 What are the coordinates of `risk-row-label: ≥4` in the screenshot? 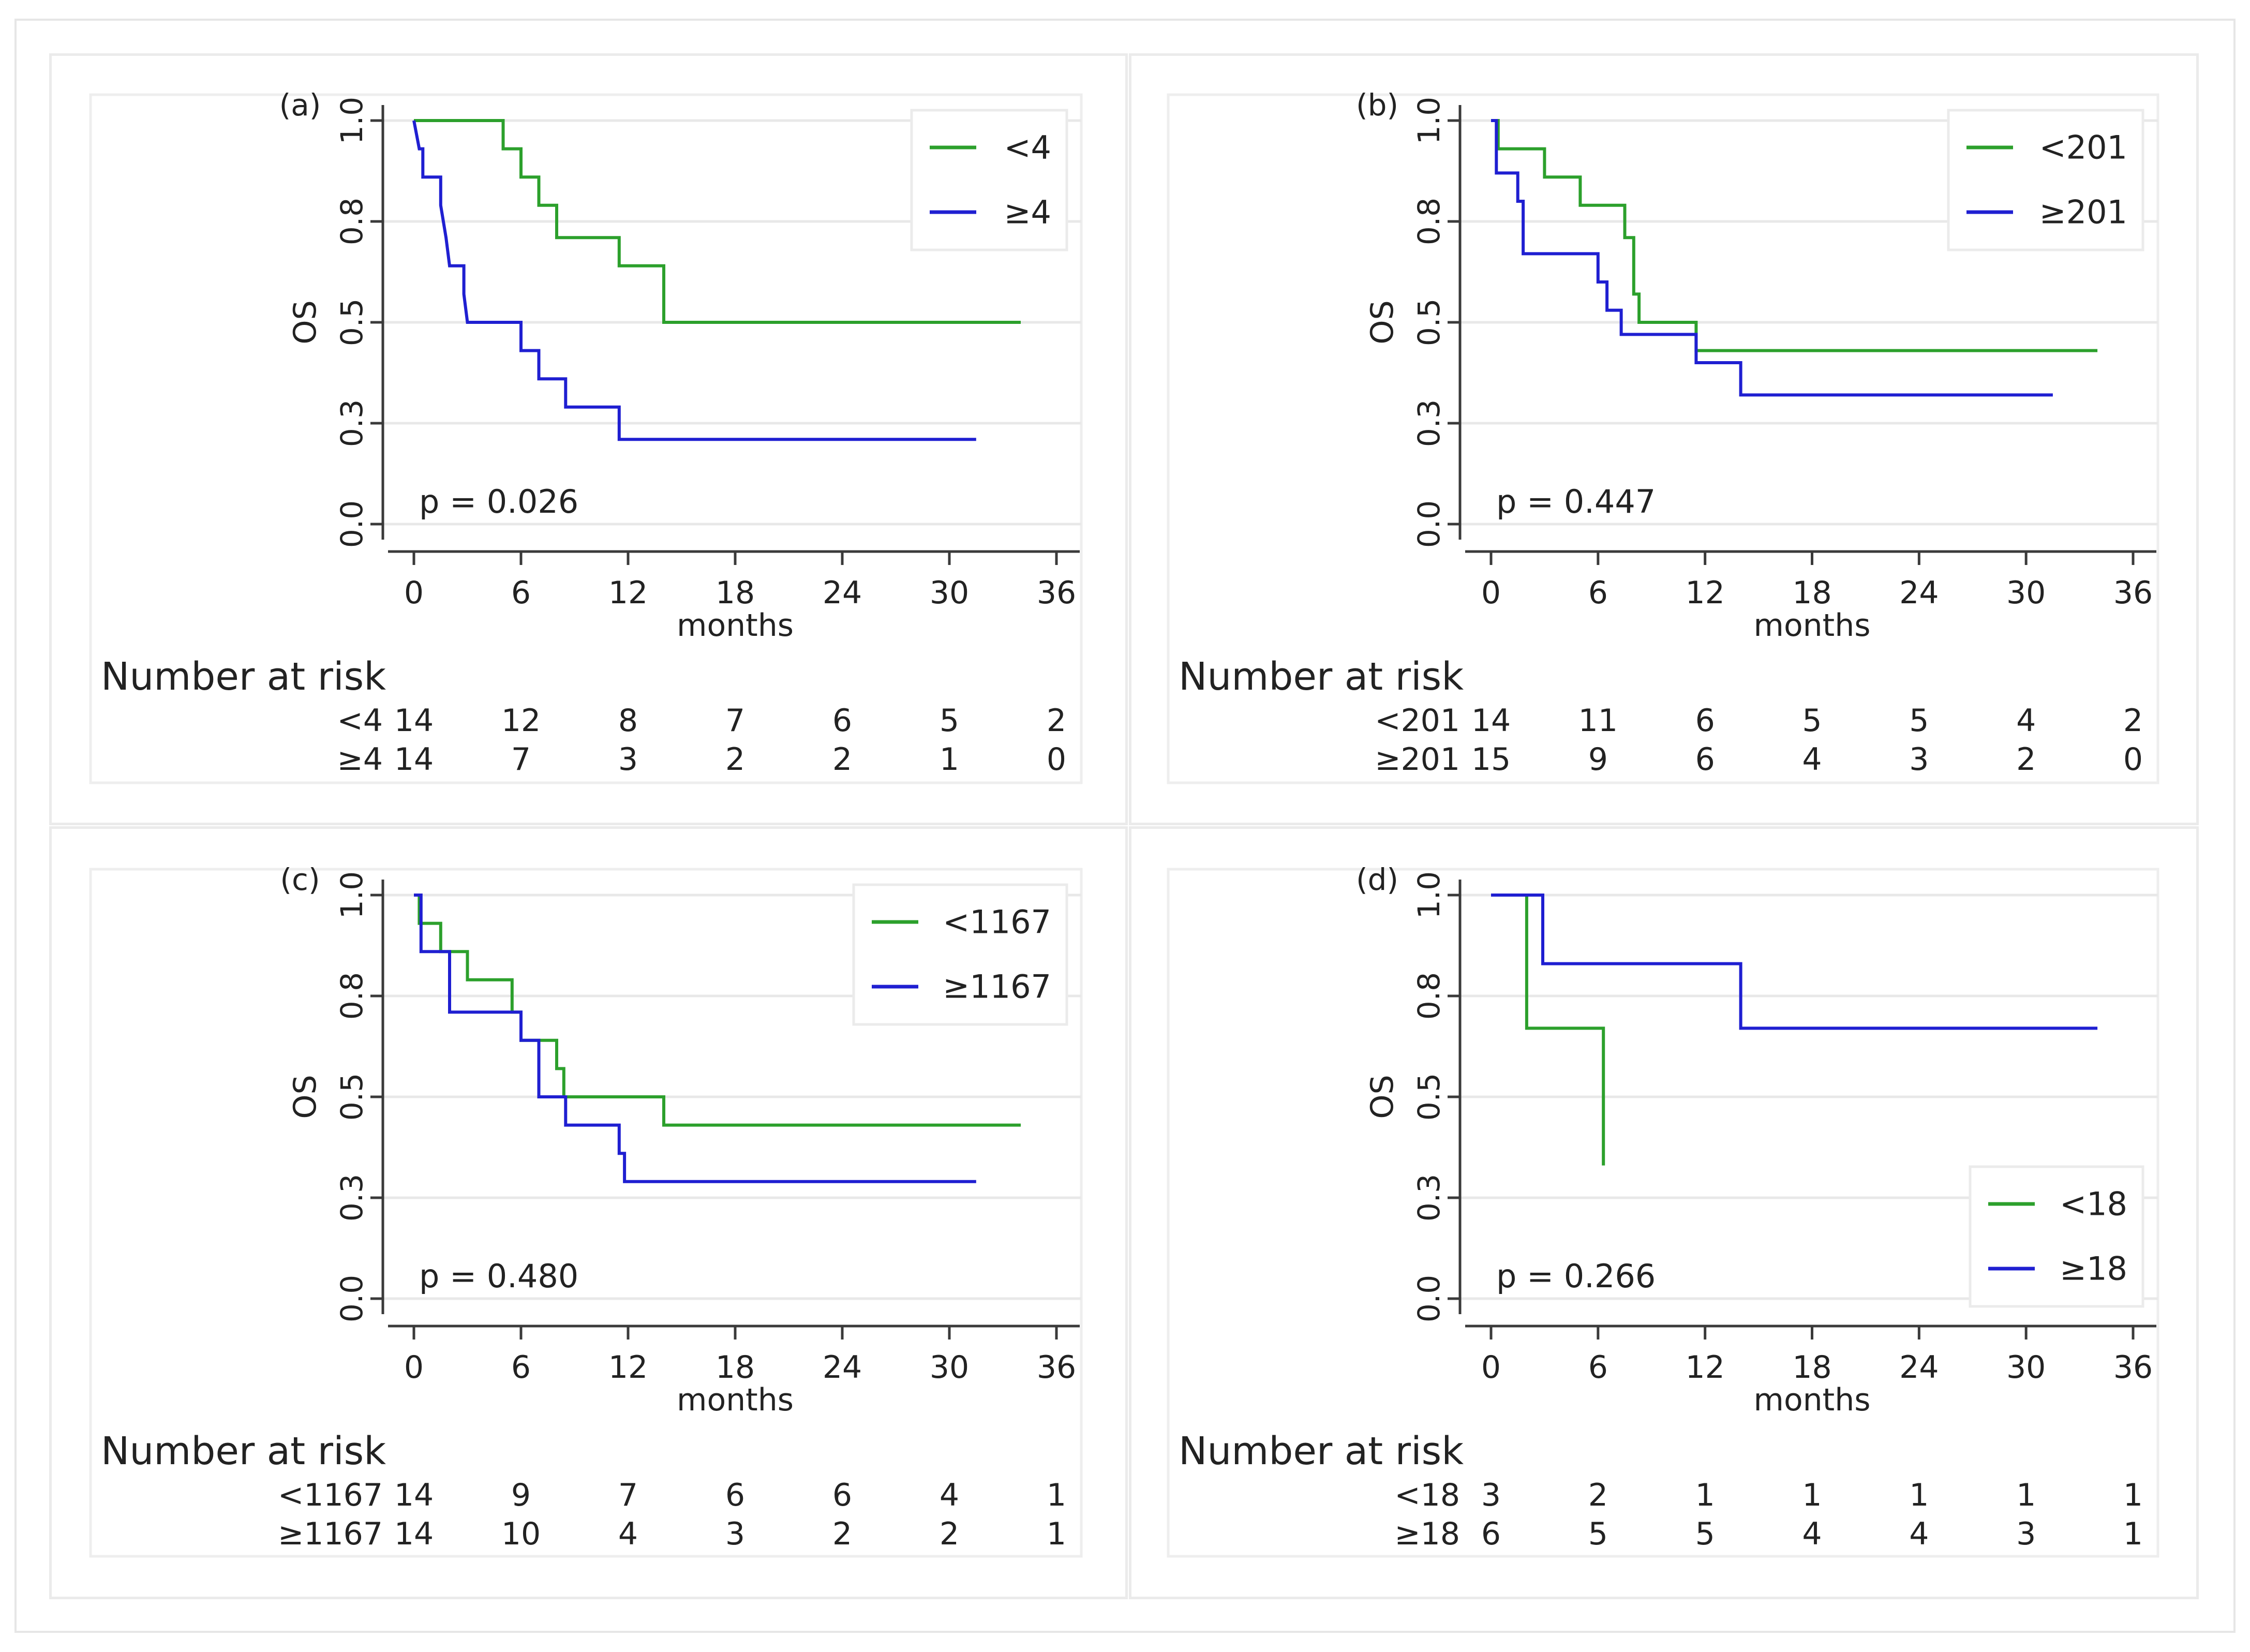 It's located at (360, 759).